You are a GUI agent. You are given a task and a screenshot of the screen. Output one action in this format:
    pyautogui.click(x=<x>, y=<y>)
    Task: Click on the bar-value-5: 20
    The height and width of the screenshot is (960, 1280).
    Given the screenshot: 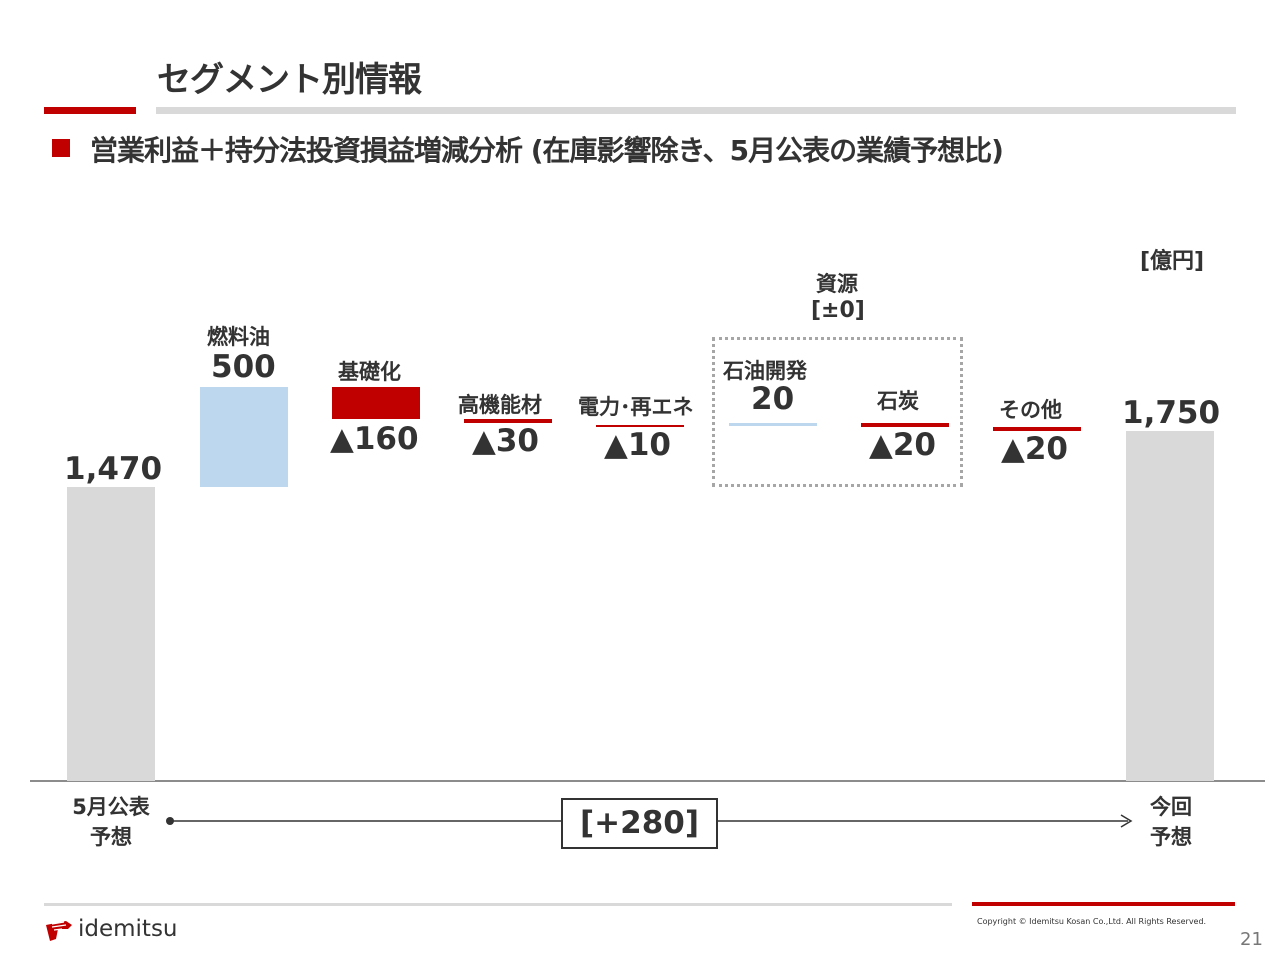 What is the action you would take?
    pyautogui.click(x=773, y=399)
    